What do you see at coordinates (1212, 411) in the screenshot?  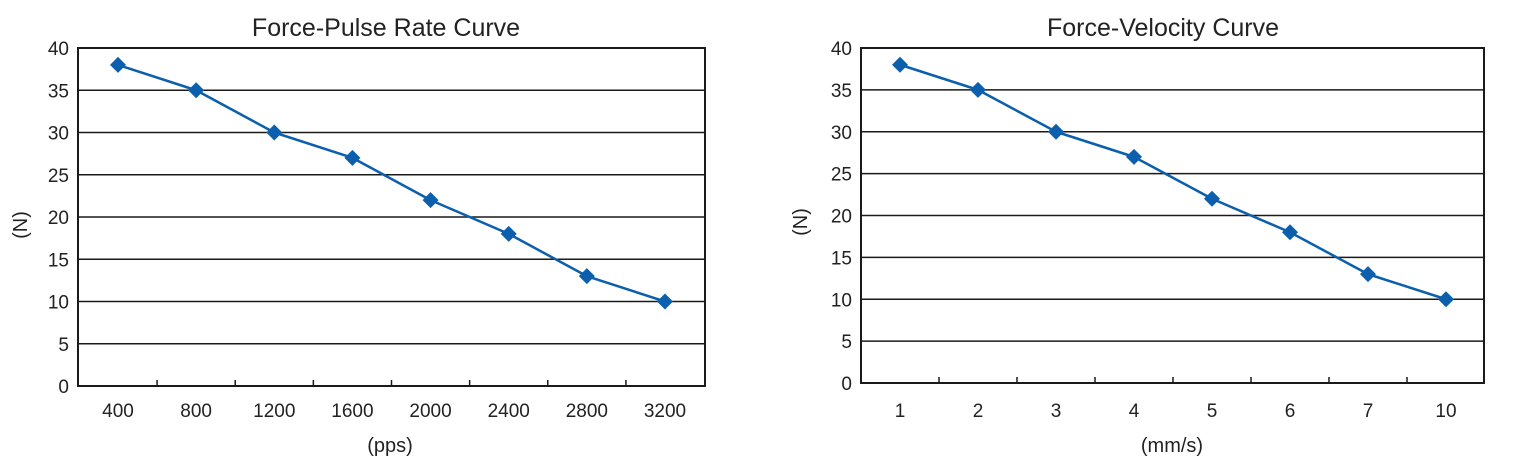 I see `x-tick-label: 5` at bounding box center [1212, 411].